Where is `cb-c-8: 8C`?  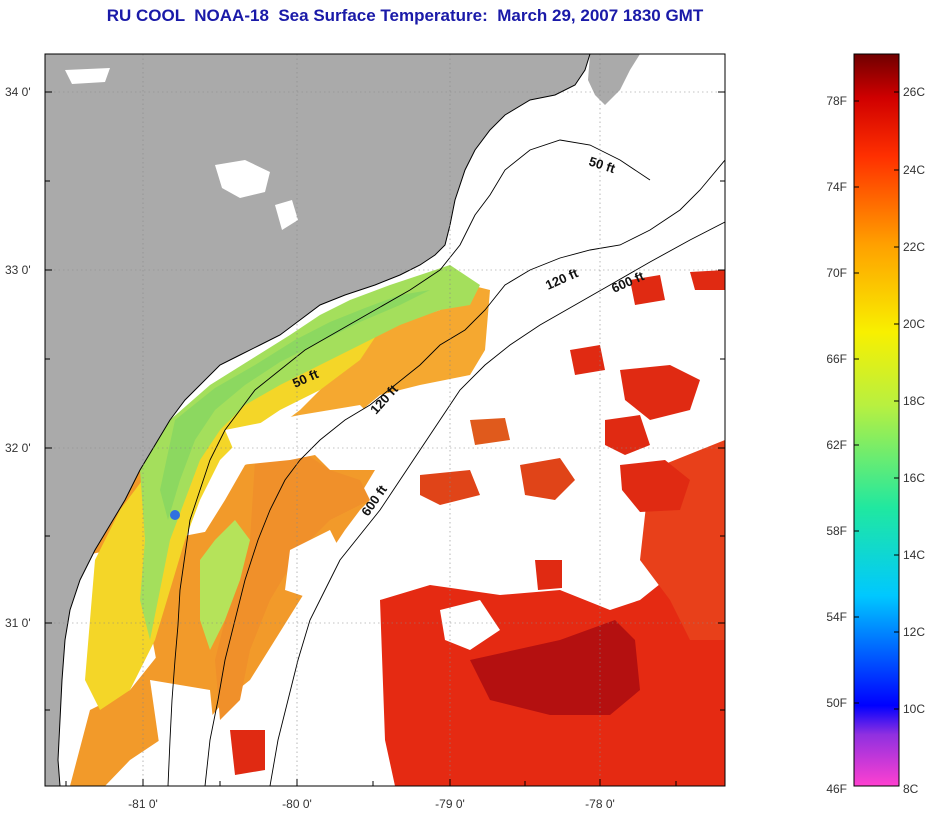 cb-c-8: 8C is located at coordinates (911, 789).